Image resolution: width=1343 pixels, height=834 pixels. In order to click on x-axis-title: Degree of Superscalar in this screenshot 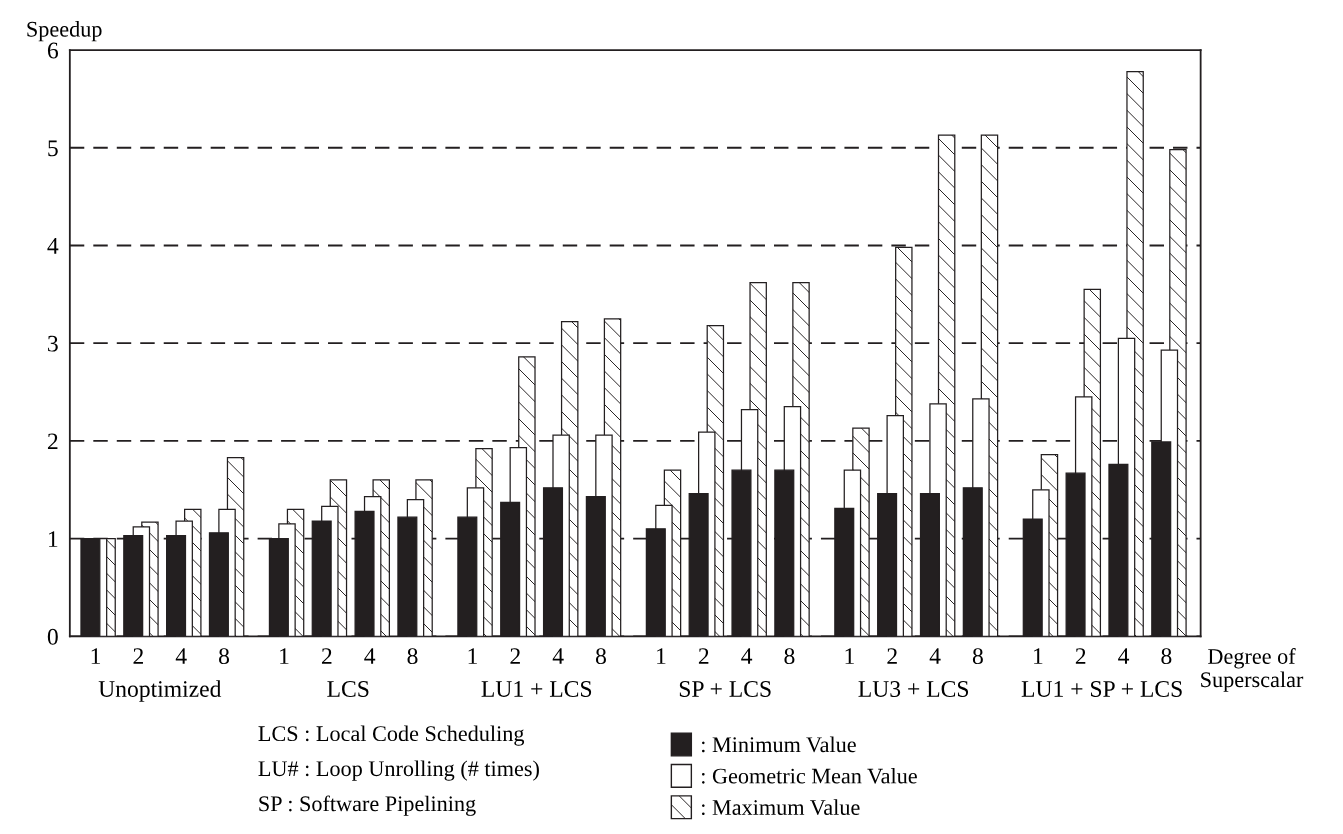, I will do `click(1252, 670)`.